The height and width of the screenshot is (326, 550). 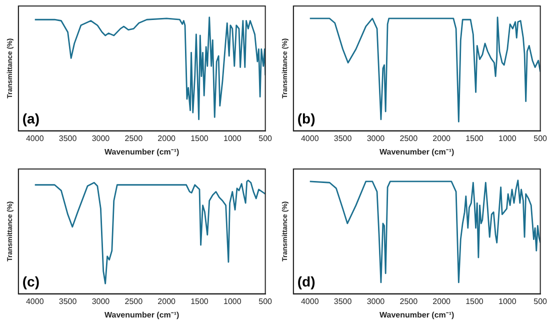 I want to click on annotation: (c), so click(x=31, y=282).